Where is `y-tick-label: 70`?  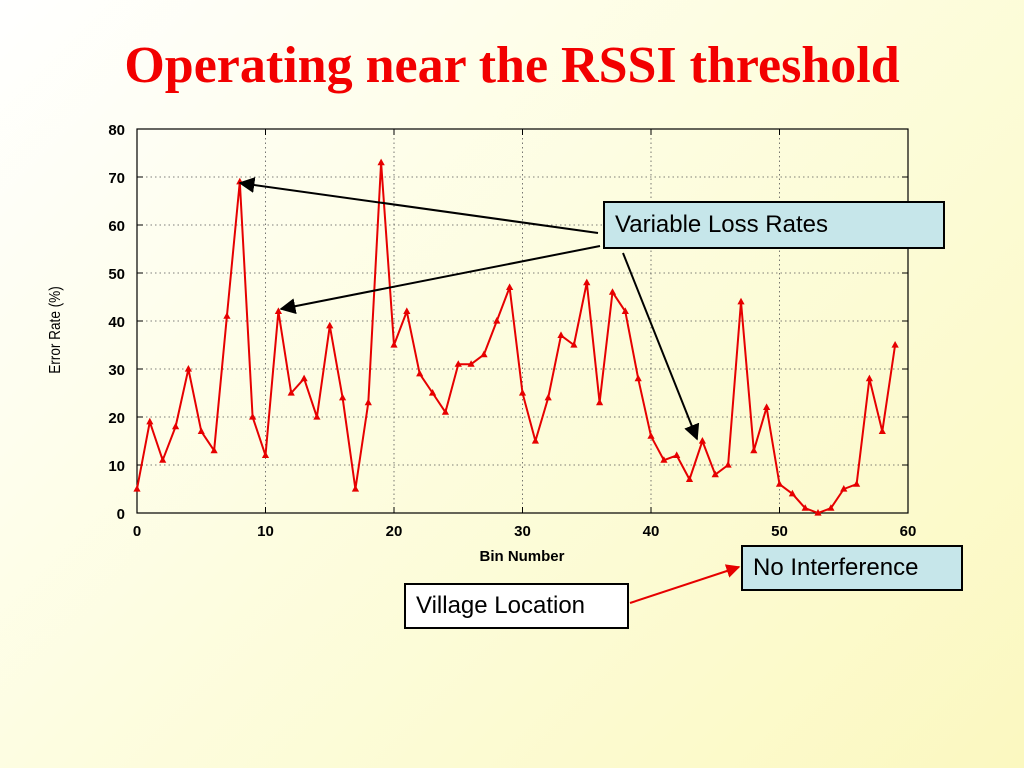
y-tick-label: 70 is located at coordinates (116, 178).